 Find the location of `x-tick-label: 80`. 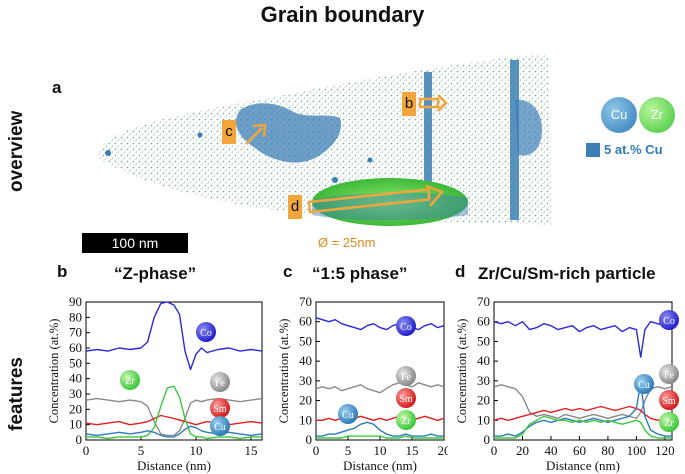

x-tick-label: 80 is located at coordinates (607, 450).